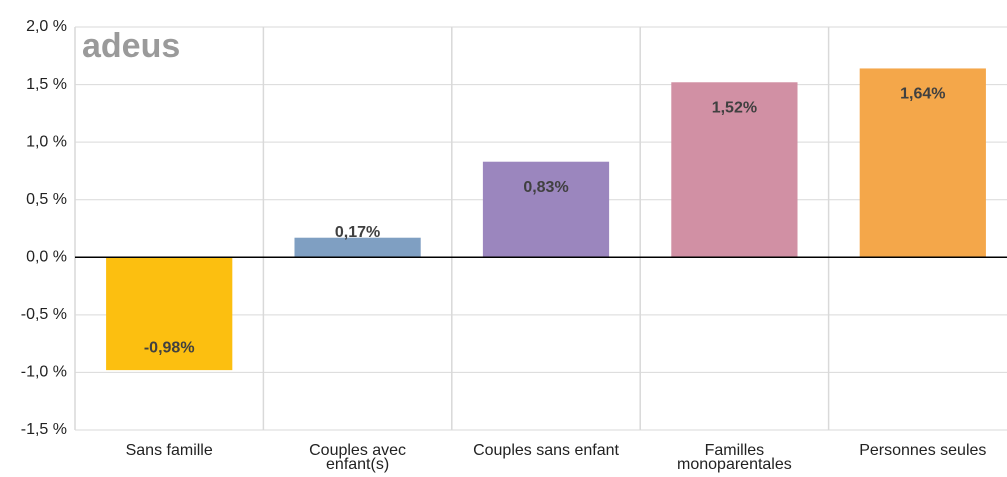 The image size is (1007, 477). I want to click on logo: adeus, so click(131, 46).